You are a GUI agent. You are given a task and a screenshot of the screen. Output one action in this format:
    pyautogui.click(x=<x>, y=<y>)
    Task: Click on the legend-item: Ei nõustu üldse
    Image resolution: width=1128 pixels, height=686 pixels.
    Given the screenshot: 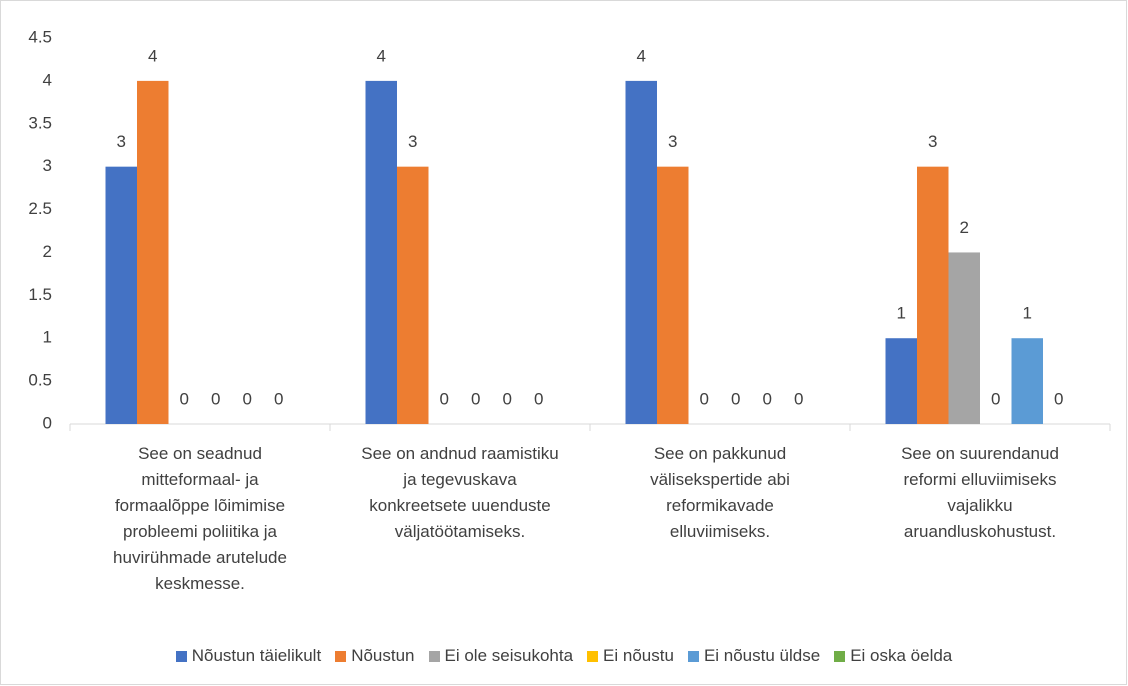 What is the action you would take?
    pyautogui.click(x=754, y=656)
    